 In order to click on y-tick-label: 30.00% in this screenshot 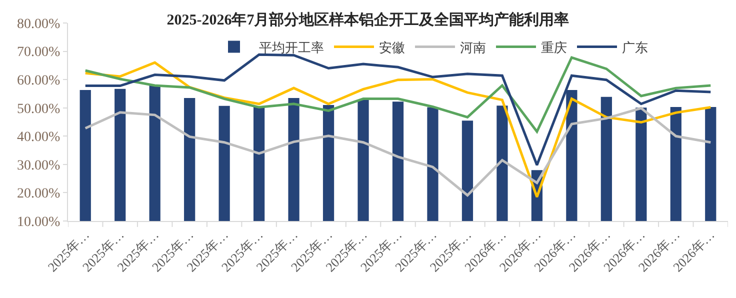, I will do `click(39, 166)`.